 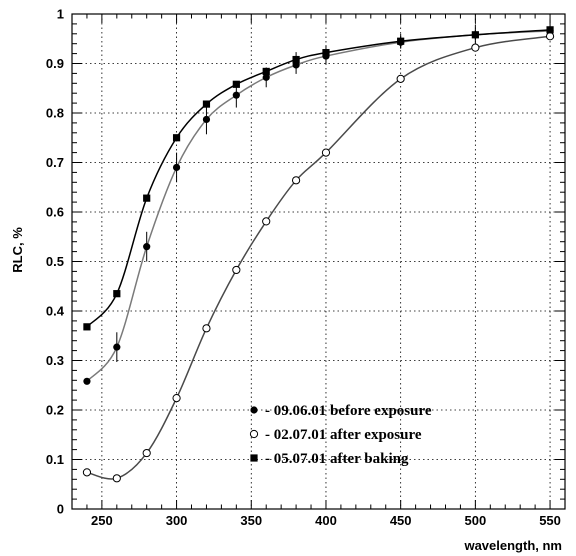 I want to click on y-tick-label: 0.7, so click(x=55, y=162).